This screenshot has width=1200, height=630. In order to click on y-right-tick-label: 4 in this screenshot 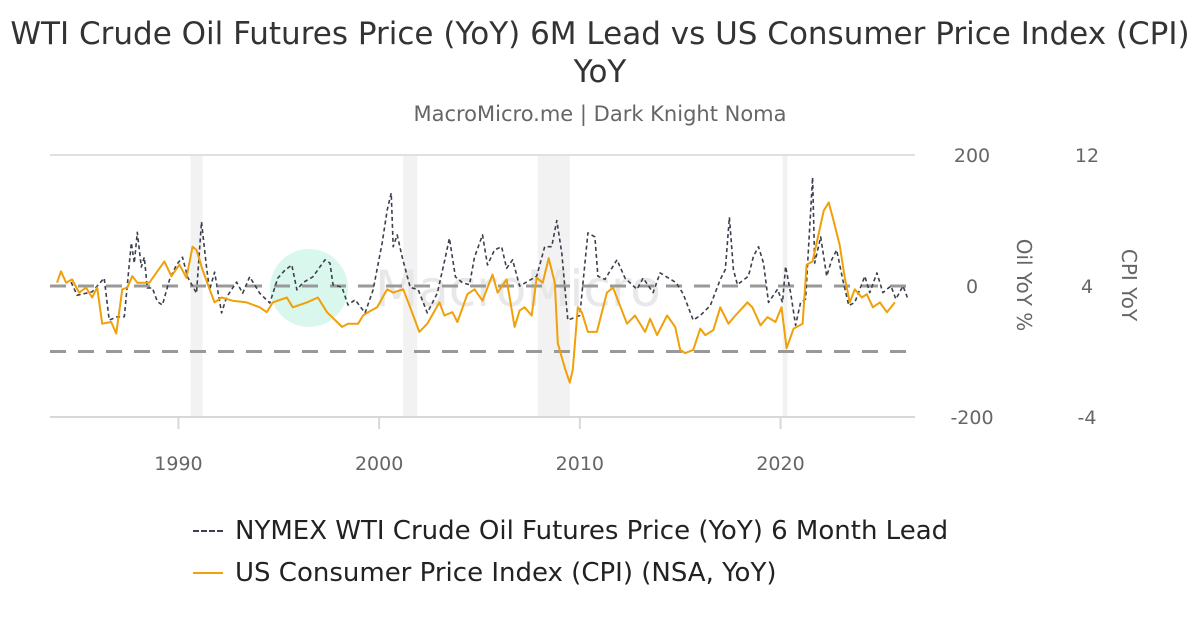, I will do `click(1087, 287)`.